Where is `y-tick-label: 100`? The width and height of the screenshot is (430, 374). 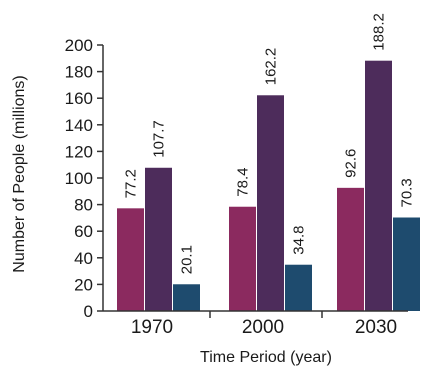 y-tick-label: 100 is located at coordinates (79, 178).